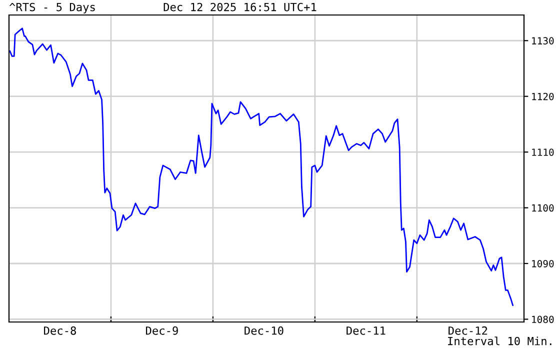  Describe the element at coordinates (543, 40) in the screenshot. I see `y-tick-label: 1130` at that location.